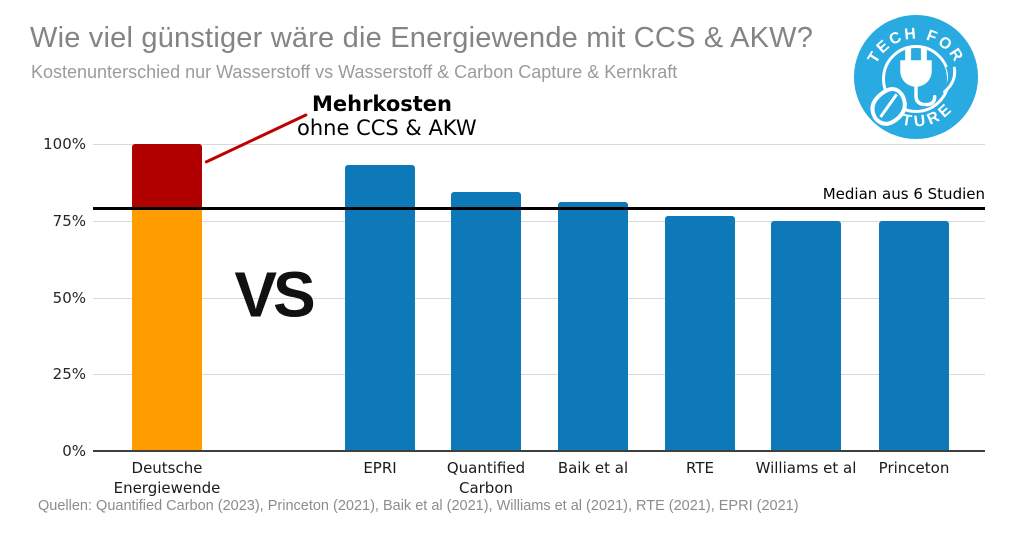 This screenshot has width=1024, height=538. I want to click on logo-graphic: TECH FOR FUTURE, so click(916, 77).